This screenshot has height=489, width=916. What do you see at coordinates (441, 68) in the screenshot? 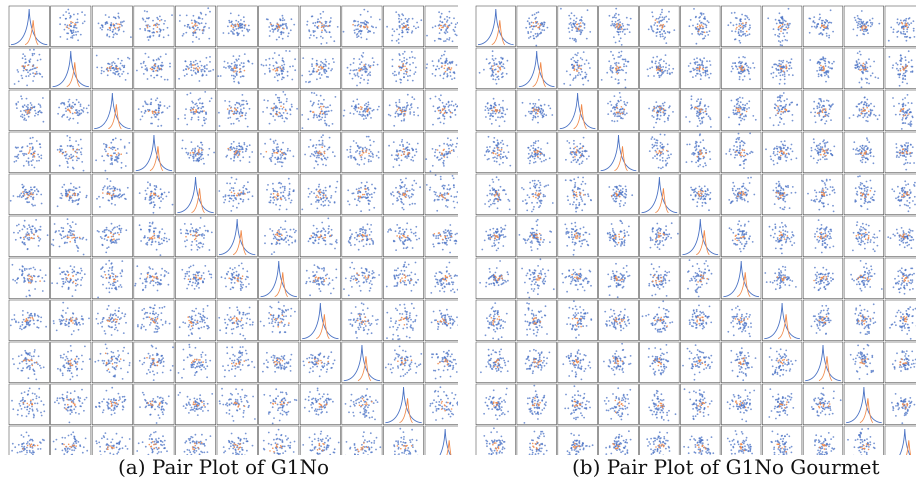
I see `pair-cell-r2-c11` at bounding box center [441, 68].